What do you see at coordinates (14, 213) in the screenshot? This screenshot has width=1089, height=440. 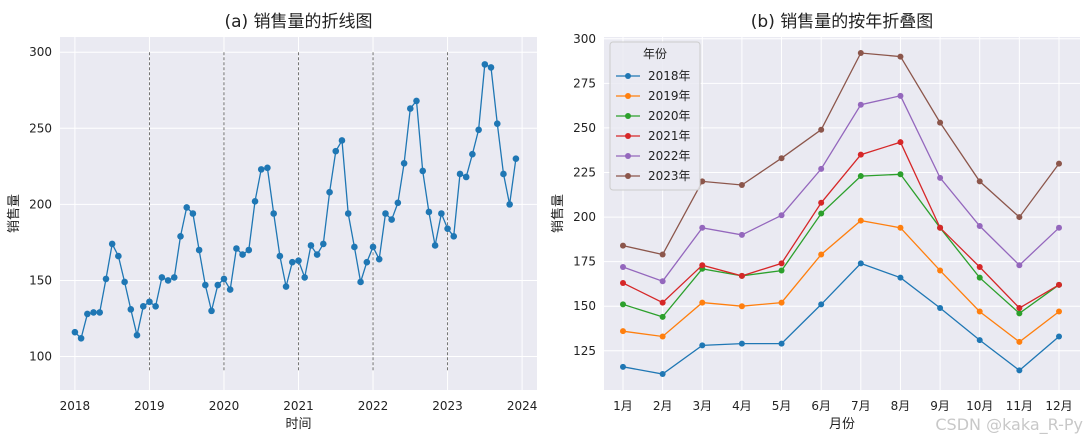 I see `y-axis-label-a: 销售量` at bounding box center [14, 213].